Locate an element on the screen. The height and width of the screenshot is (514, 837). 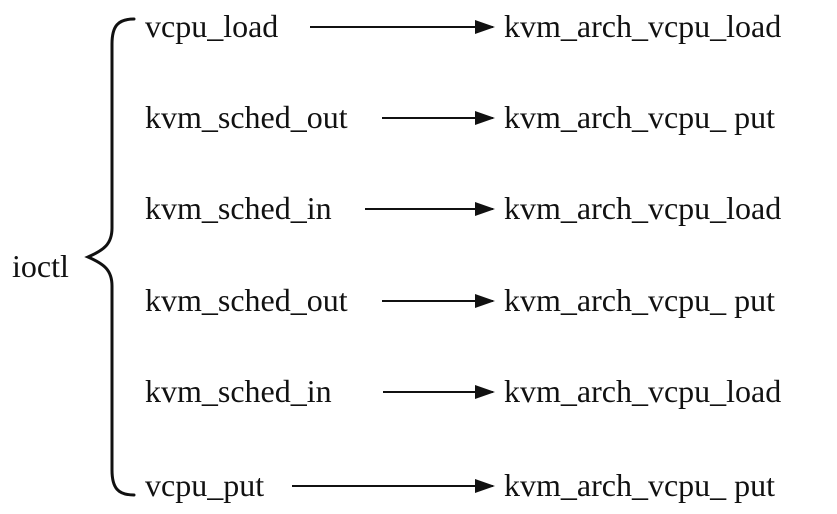
flow-row-2: kvm_sched_out kvm_arch_vcpu_ put is located at coordinates (418, 117).